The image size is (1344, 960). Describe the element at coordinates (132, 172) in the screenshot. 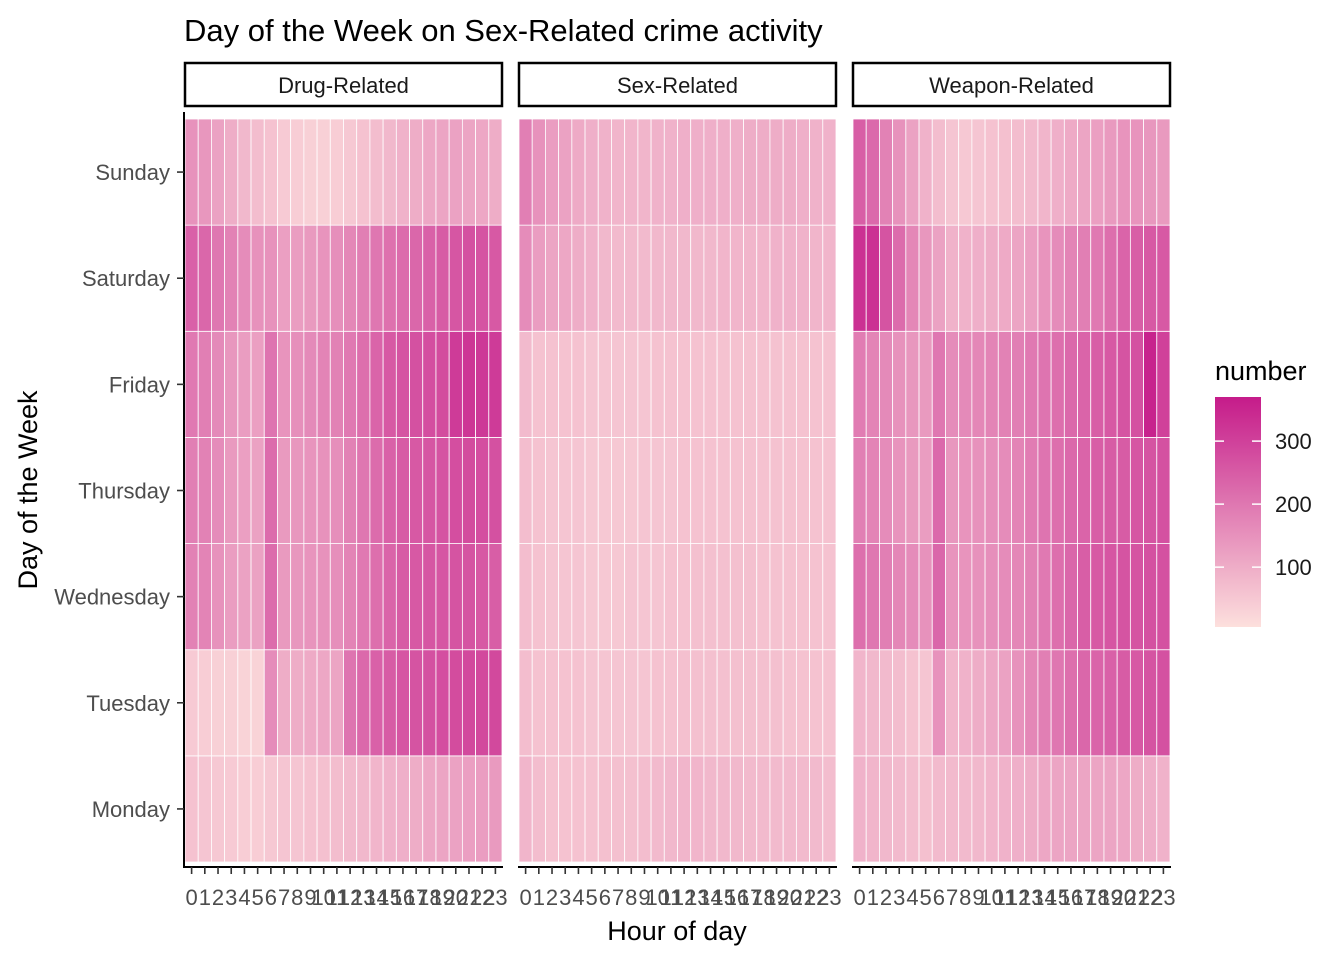

I see `y-tick-label: Sunday` at that location.